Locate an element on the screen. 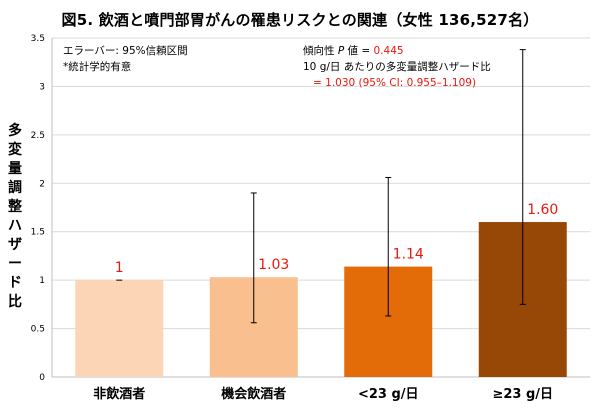 This screenshot has height=410, width=600. trend-p-note: 傾向性 P 値 = 0.445 is located at coordinates (353, 51).